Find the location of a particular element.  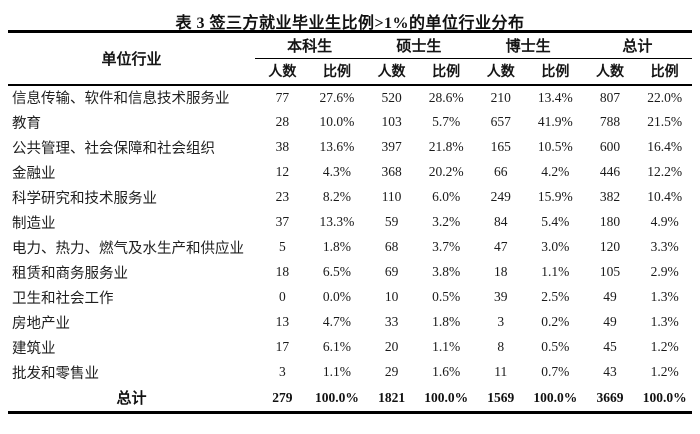

value-cell: 43 is located at coordinates (610, 371).